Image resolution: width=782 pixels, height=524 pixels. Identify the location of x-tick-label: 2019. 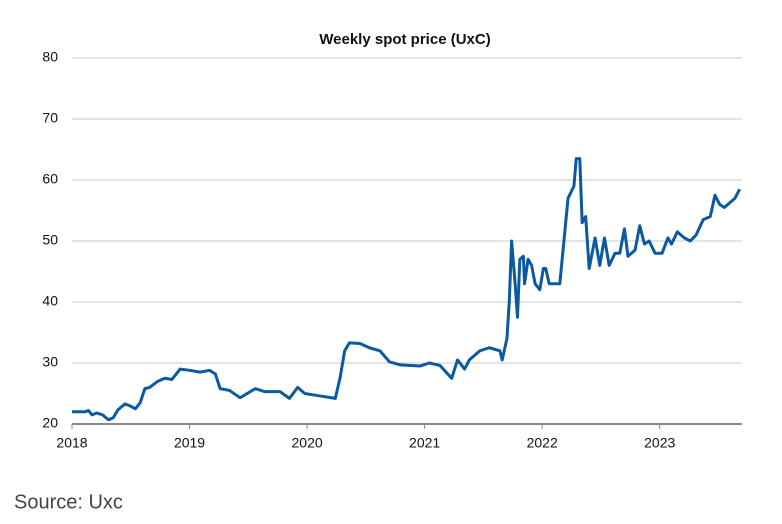
(189, 443).